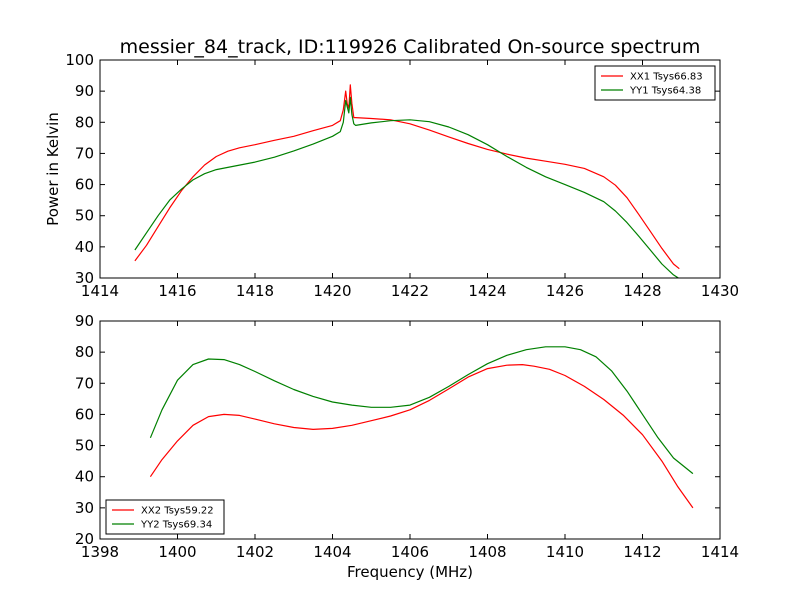 This screenshot has height=600, width=800. What do you see at coordinates (332, 552) in the screenshot?
I see `x-tick-label: 1404` at bounding box center [332, 552].